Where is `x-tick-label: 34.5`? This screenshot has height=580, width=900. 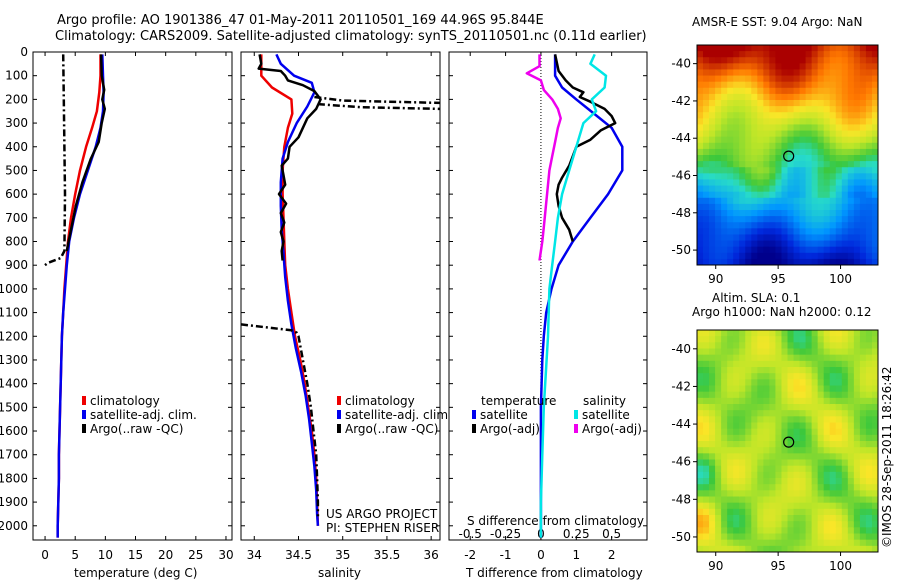 x-tick-label: 34.5 is located at coordinates (298, 555).